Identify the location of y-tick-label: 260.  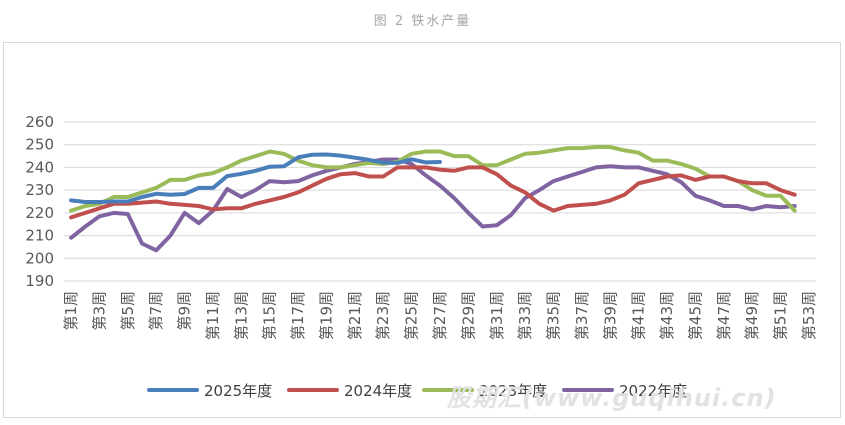
(39, 122).